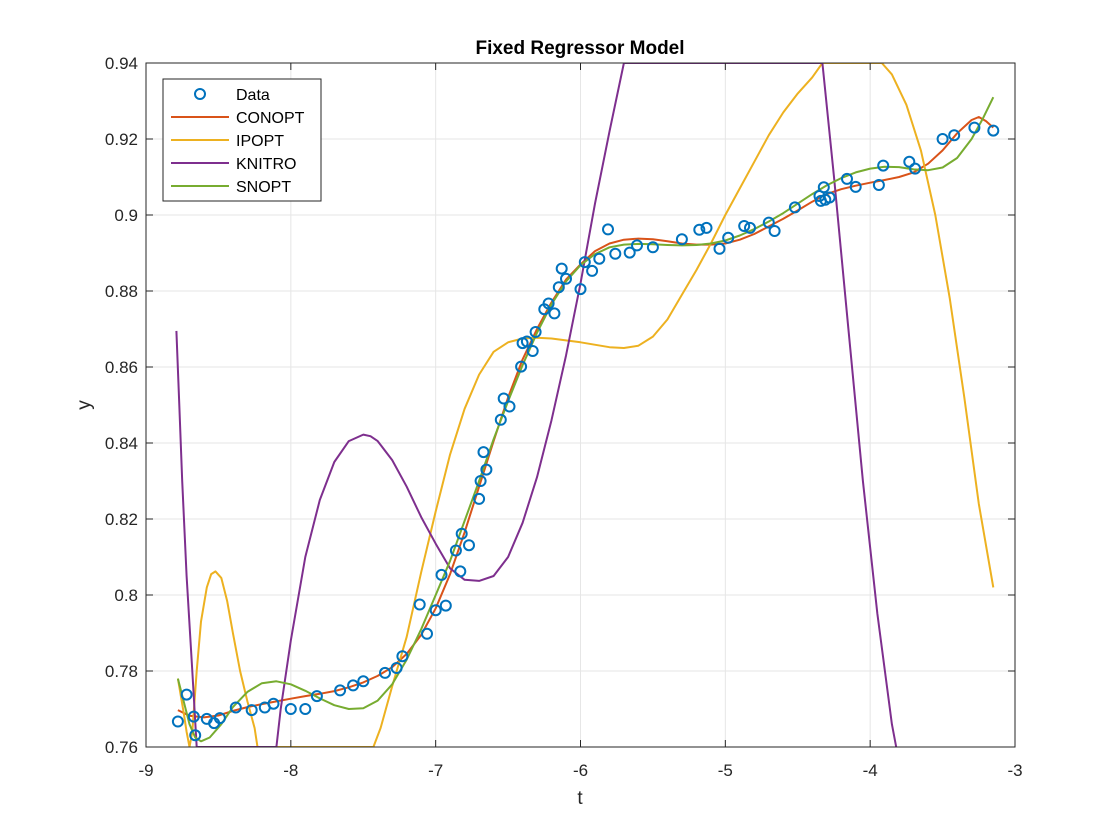 Image resolution: width=1120 pixels, height=840 pixels. I want to click on legend-label-conopt: CONOPT, so click(270, 118).